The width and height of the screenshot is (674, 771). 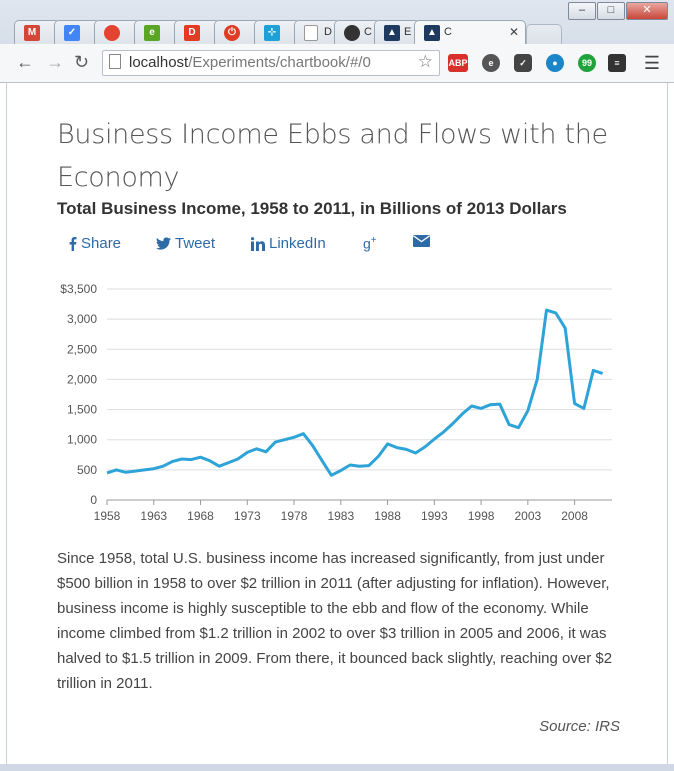 I want to click on tab-github: C, so click(x=357, y=32).